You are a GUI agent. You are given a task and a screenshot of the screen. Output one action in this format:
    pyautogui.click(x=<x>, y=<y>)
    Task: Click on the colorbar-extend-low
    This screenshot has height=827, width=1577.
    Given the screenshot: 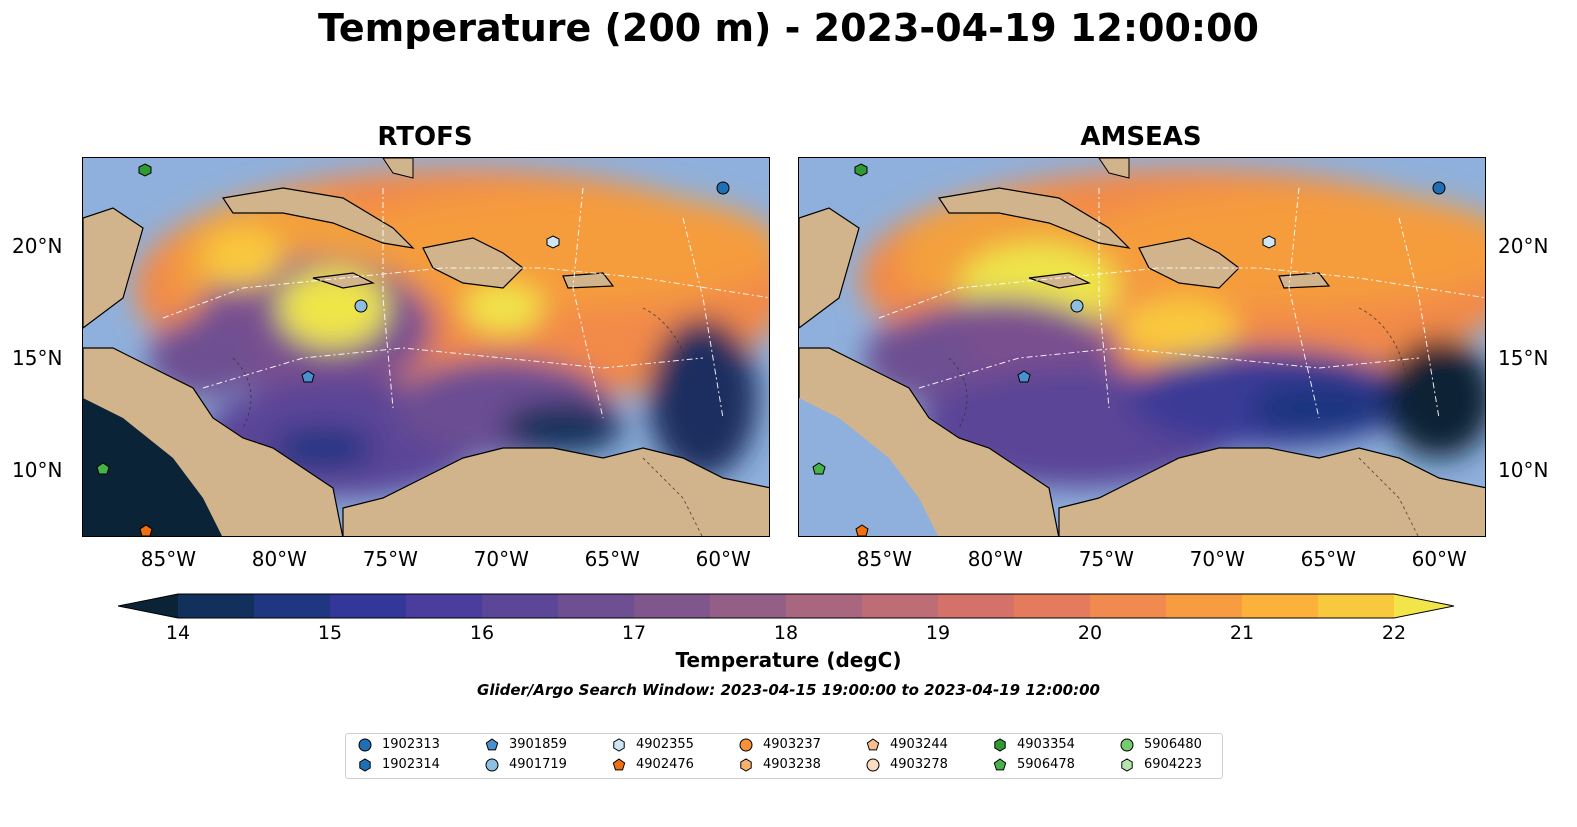 What is the action you would take?
    pyautogui.click(x=148, y=606)
    